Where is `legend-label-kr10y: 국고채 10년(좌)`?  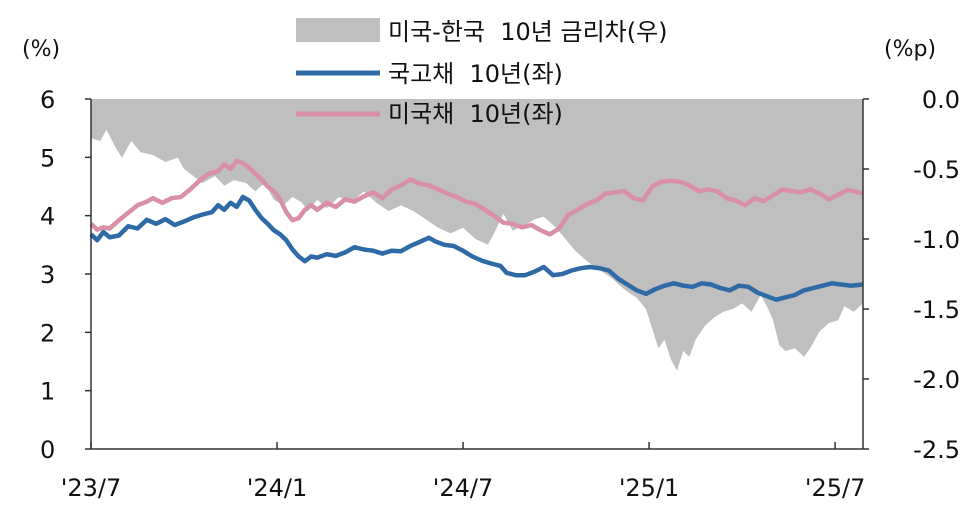 legend-label-kr10y: 국고채 10년(좌) is located at coordinates (475, 74).